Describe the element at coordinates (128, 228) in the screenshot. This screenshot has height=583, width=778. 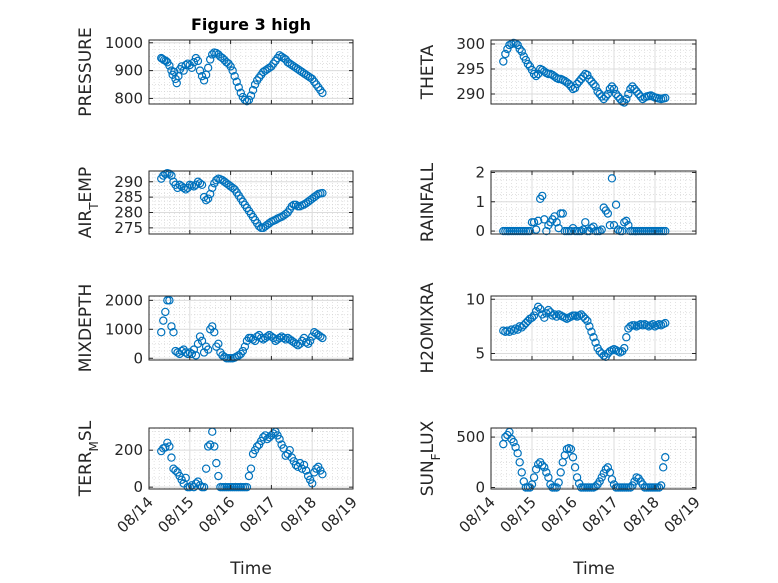
I see `y-tick-label: 275` at that location.